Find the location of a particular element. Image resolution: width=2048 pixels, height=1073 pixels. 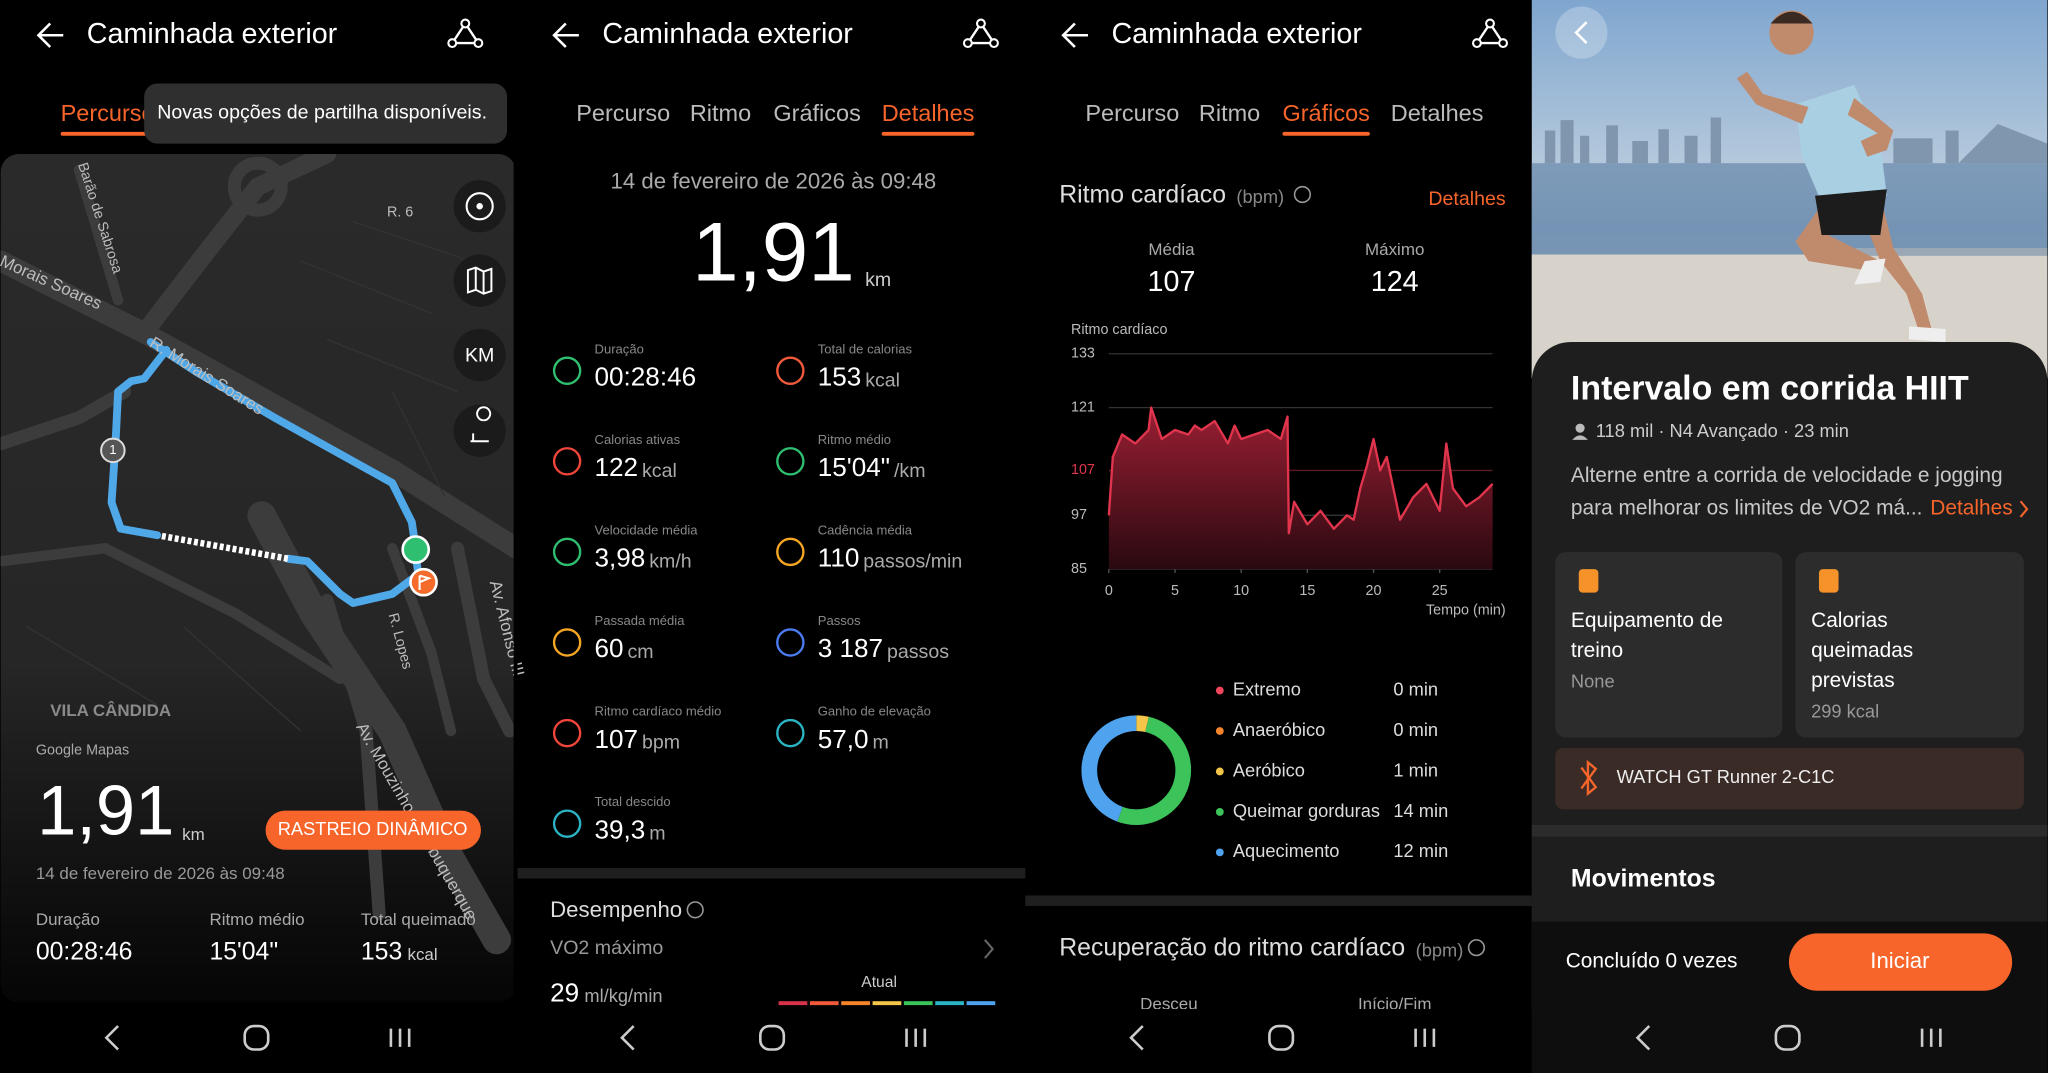

metric-label: Duração is located at coordinates (619, 348).